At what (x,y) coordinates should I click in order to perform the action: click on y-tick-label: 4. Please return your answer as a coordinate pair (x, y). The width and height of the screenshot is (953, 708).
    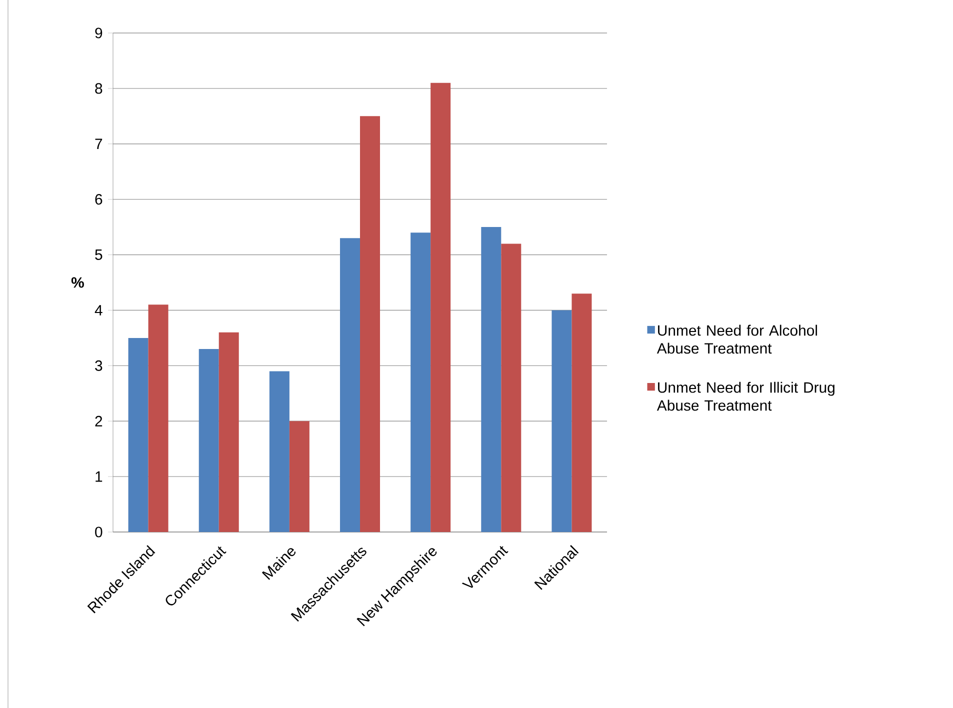
    Looking at the image, I should click on (98, 310).